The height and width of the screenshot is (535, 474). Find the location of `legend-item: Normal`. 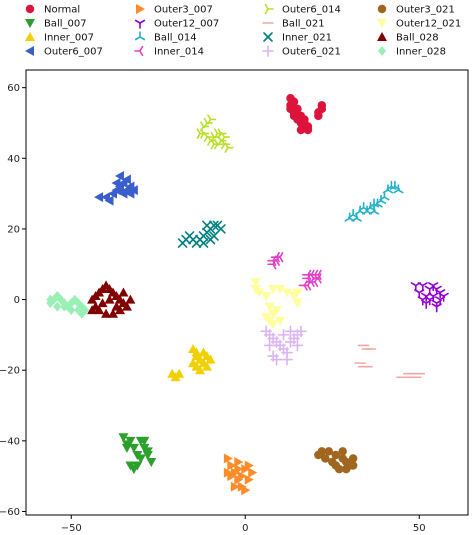

legend-item: Normal is located at coordinates (52, 10).